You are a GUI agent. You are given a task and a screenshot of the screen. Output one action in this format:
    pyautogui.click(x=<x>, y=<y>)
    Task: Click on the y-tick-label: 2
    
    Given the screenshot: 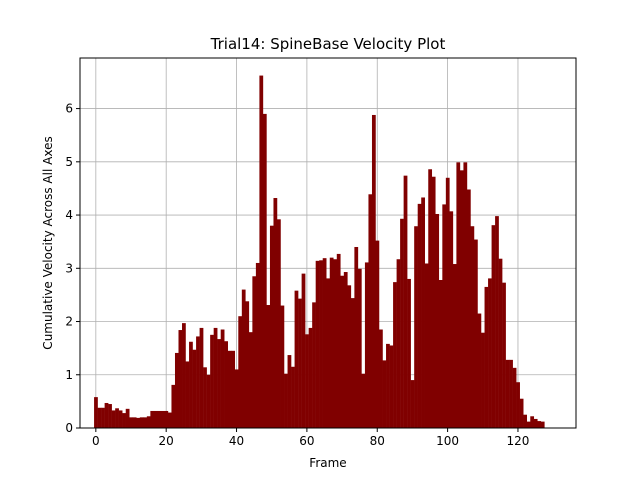 What is the action you would take?
    pyautogui.click(x=69, y=322)
    